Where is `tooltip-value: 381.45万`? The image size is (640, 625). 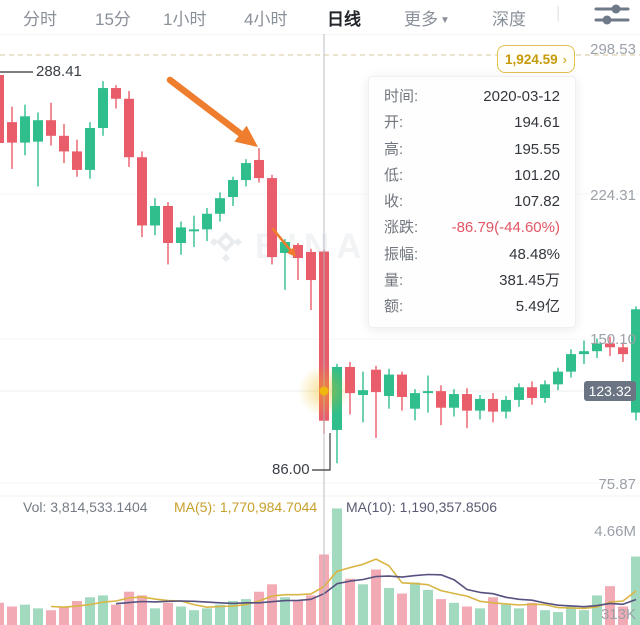 tooltip-value: 381.45万 is located at coordinates (529, 280).